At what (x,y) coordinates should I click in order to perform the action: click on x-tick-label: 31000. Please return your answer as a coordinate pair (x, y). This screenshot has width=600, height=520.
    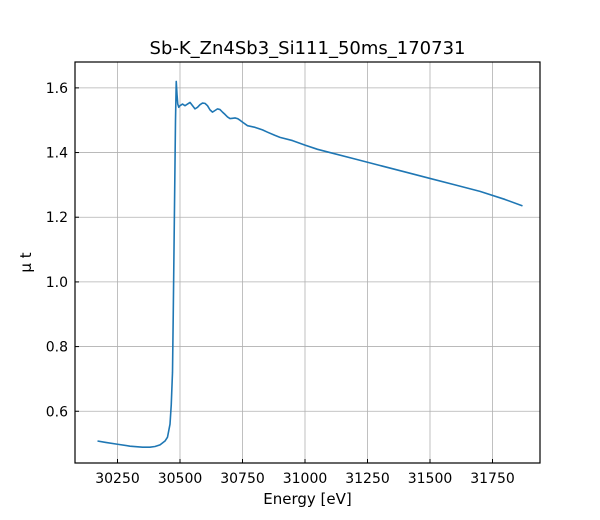
    Looking at the image, I should click on (305, 479).